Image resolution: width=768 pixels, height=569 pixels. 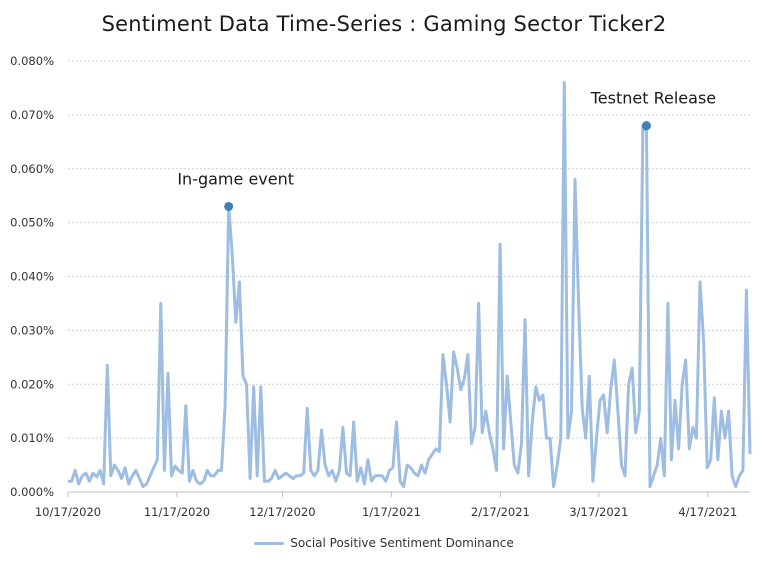 I want to click on x-tick-label: 10/17/2020, so click(x=68, y=512).